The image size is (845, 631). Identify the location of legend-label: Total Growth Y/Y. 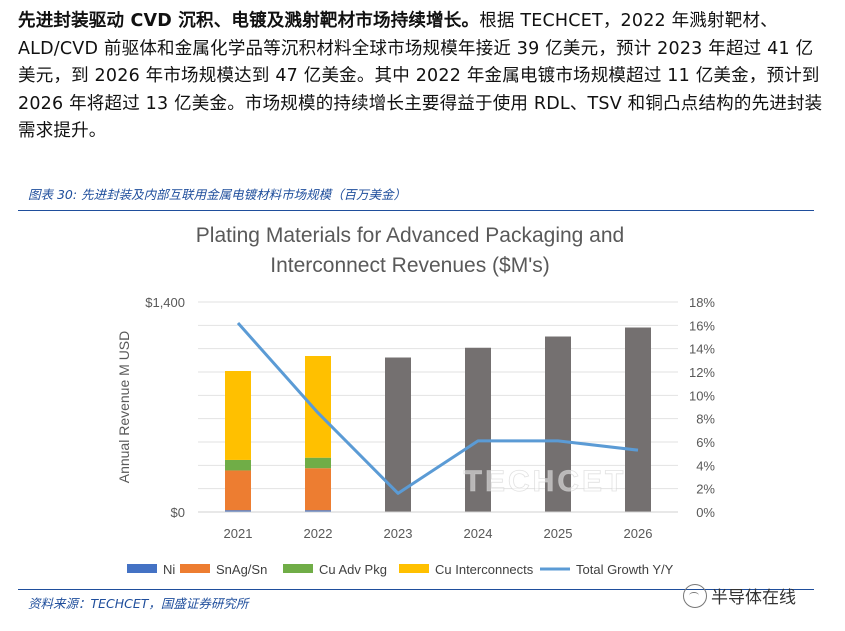
(625, 569).